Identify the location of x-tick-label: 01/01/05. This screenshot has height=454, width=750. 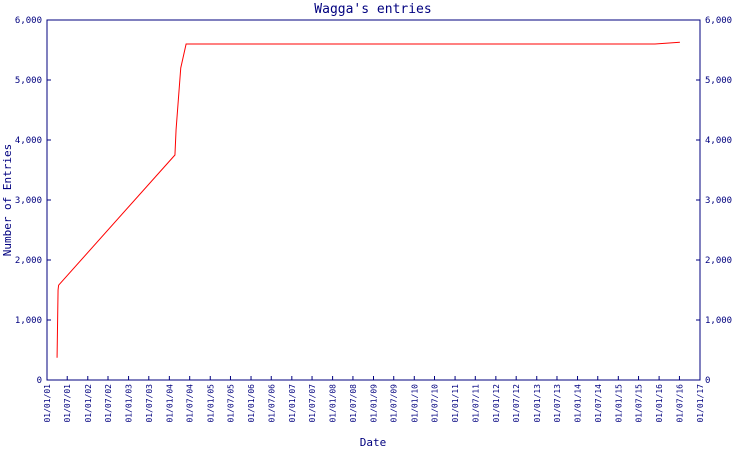
(210, 403).